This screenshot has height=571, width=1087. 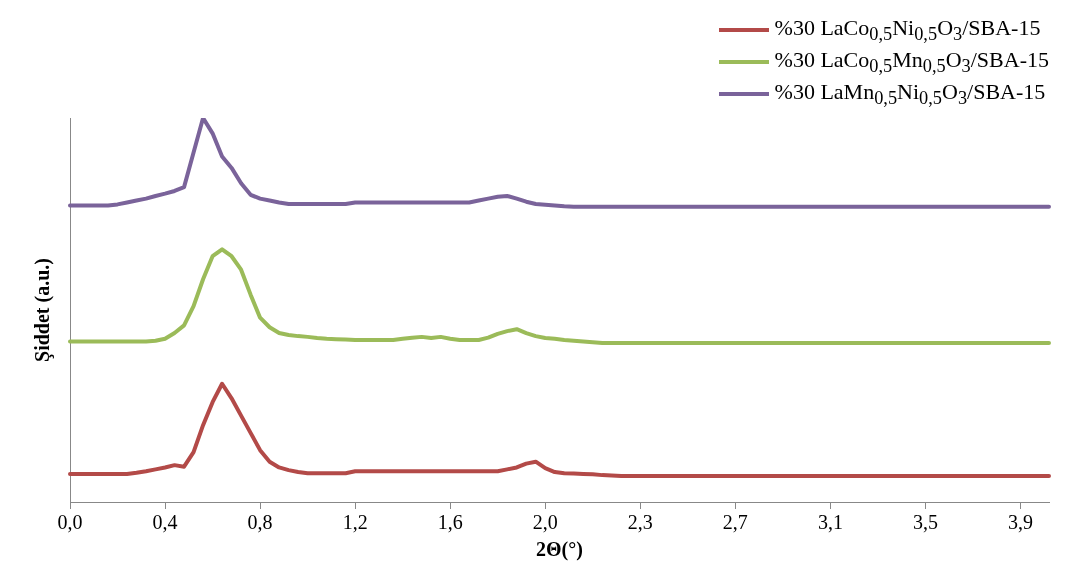 I want to click on legend-label: %30 LaCo$_{0,5}$Ni$_{0,5}$O$_{3}$/SBA-15, so click(x=907, y=30).